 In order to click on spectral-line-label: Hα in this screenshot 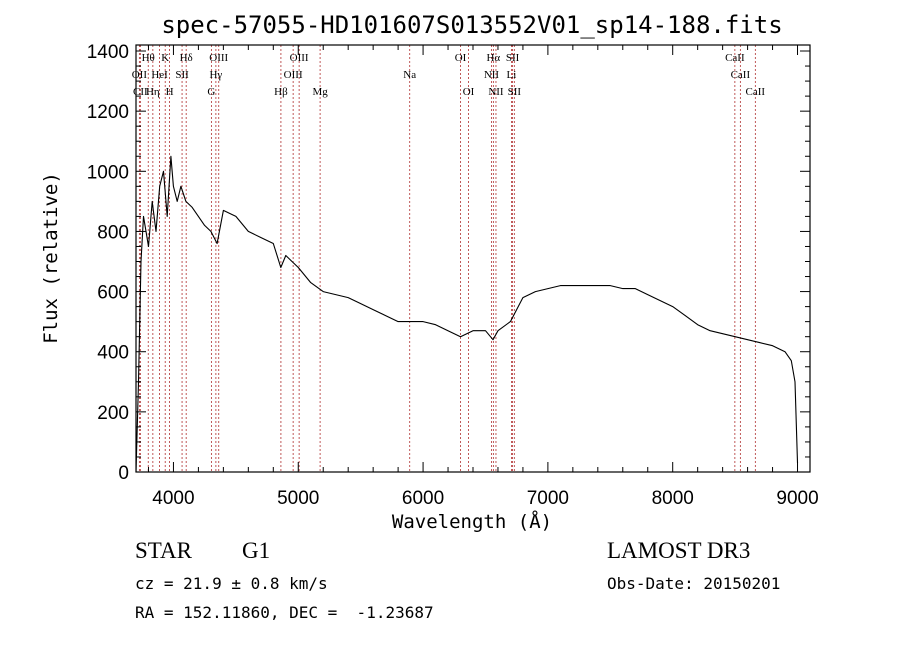, I will do `click(493, 58)`.